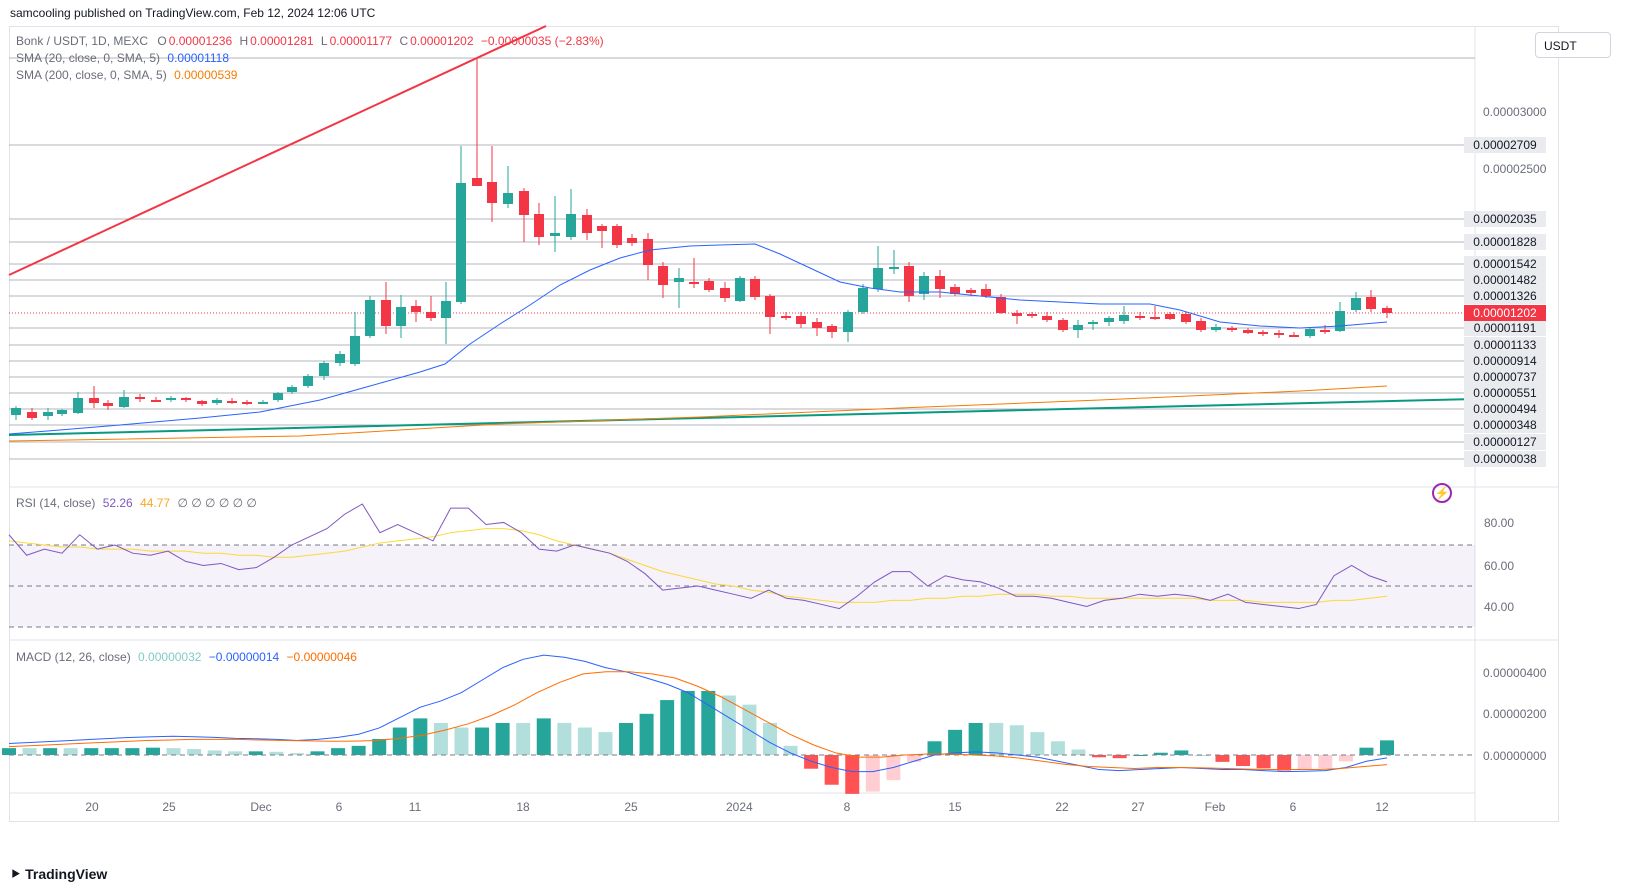  What do you see at coordinates (1505, 219) in the screenshot?
I see `price-level-label: 0.00002035` at bounding box center [1505, 219].